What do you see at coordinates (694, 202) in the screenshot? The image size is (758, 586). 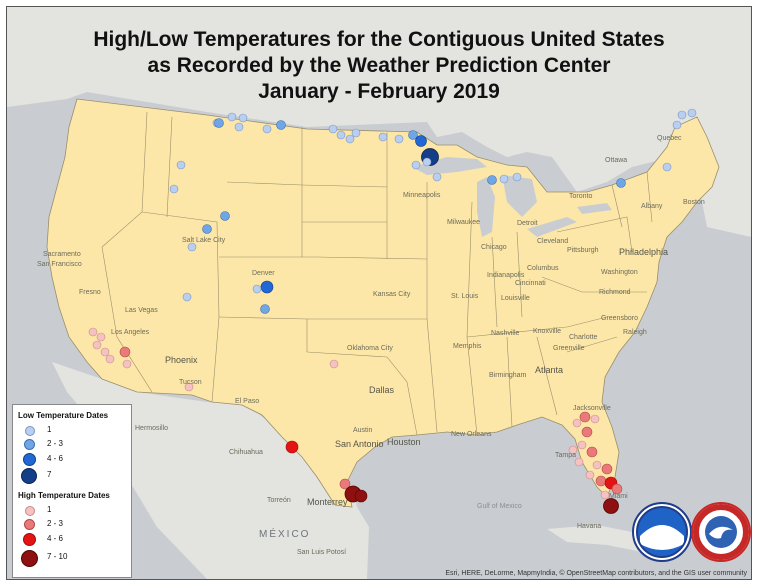 I see `city-label-boston: Boston` at bounding box center [694, 202].